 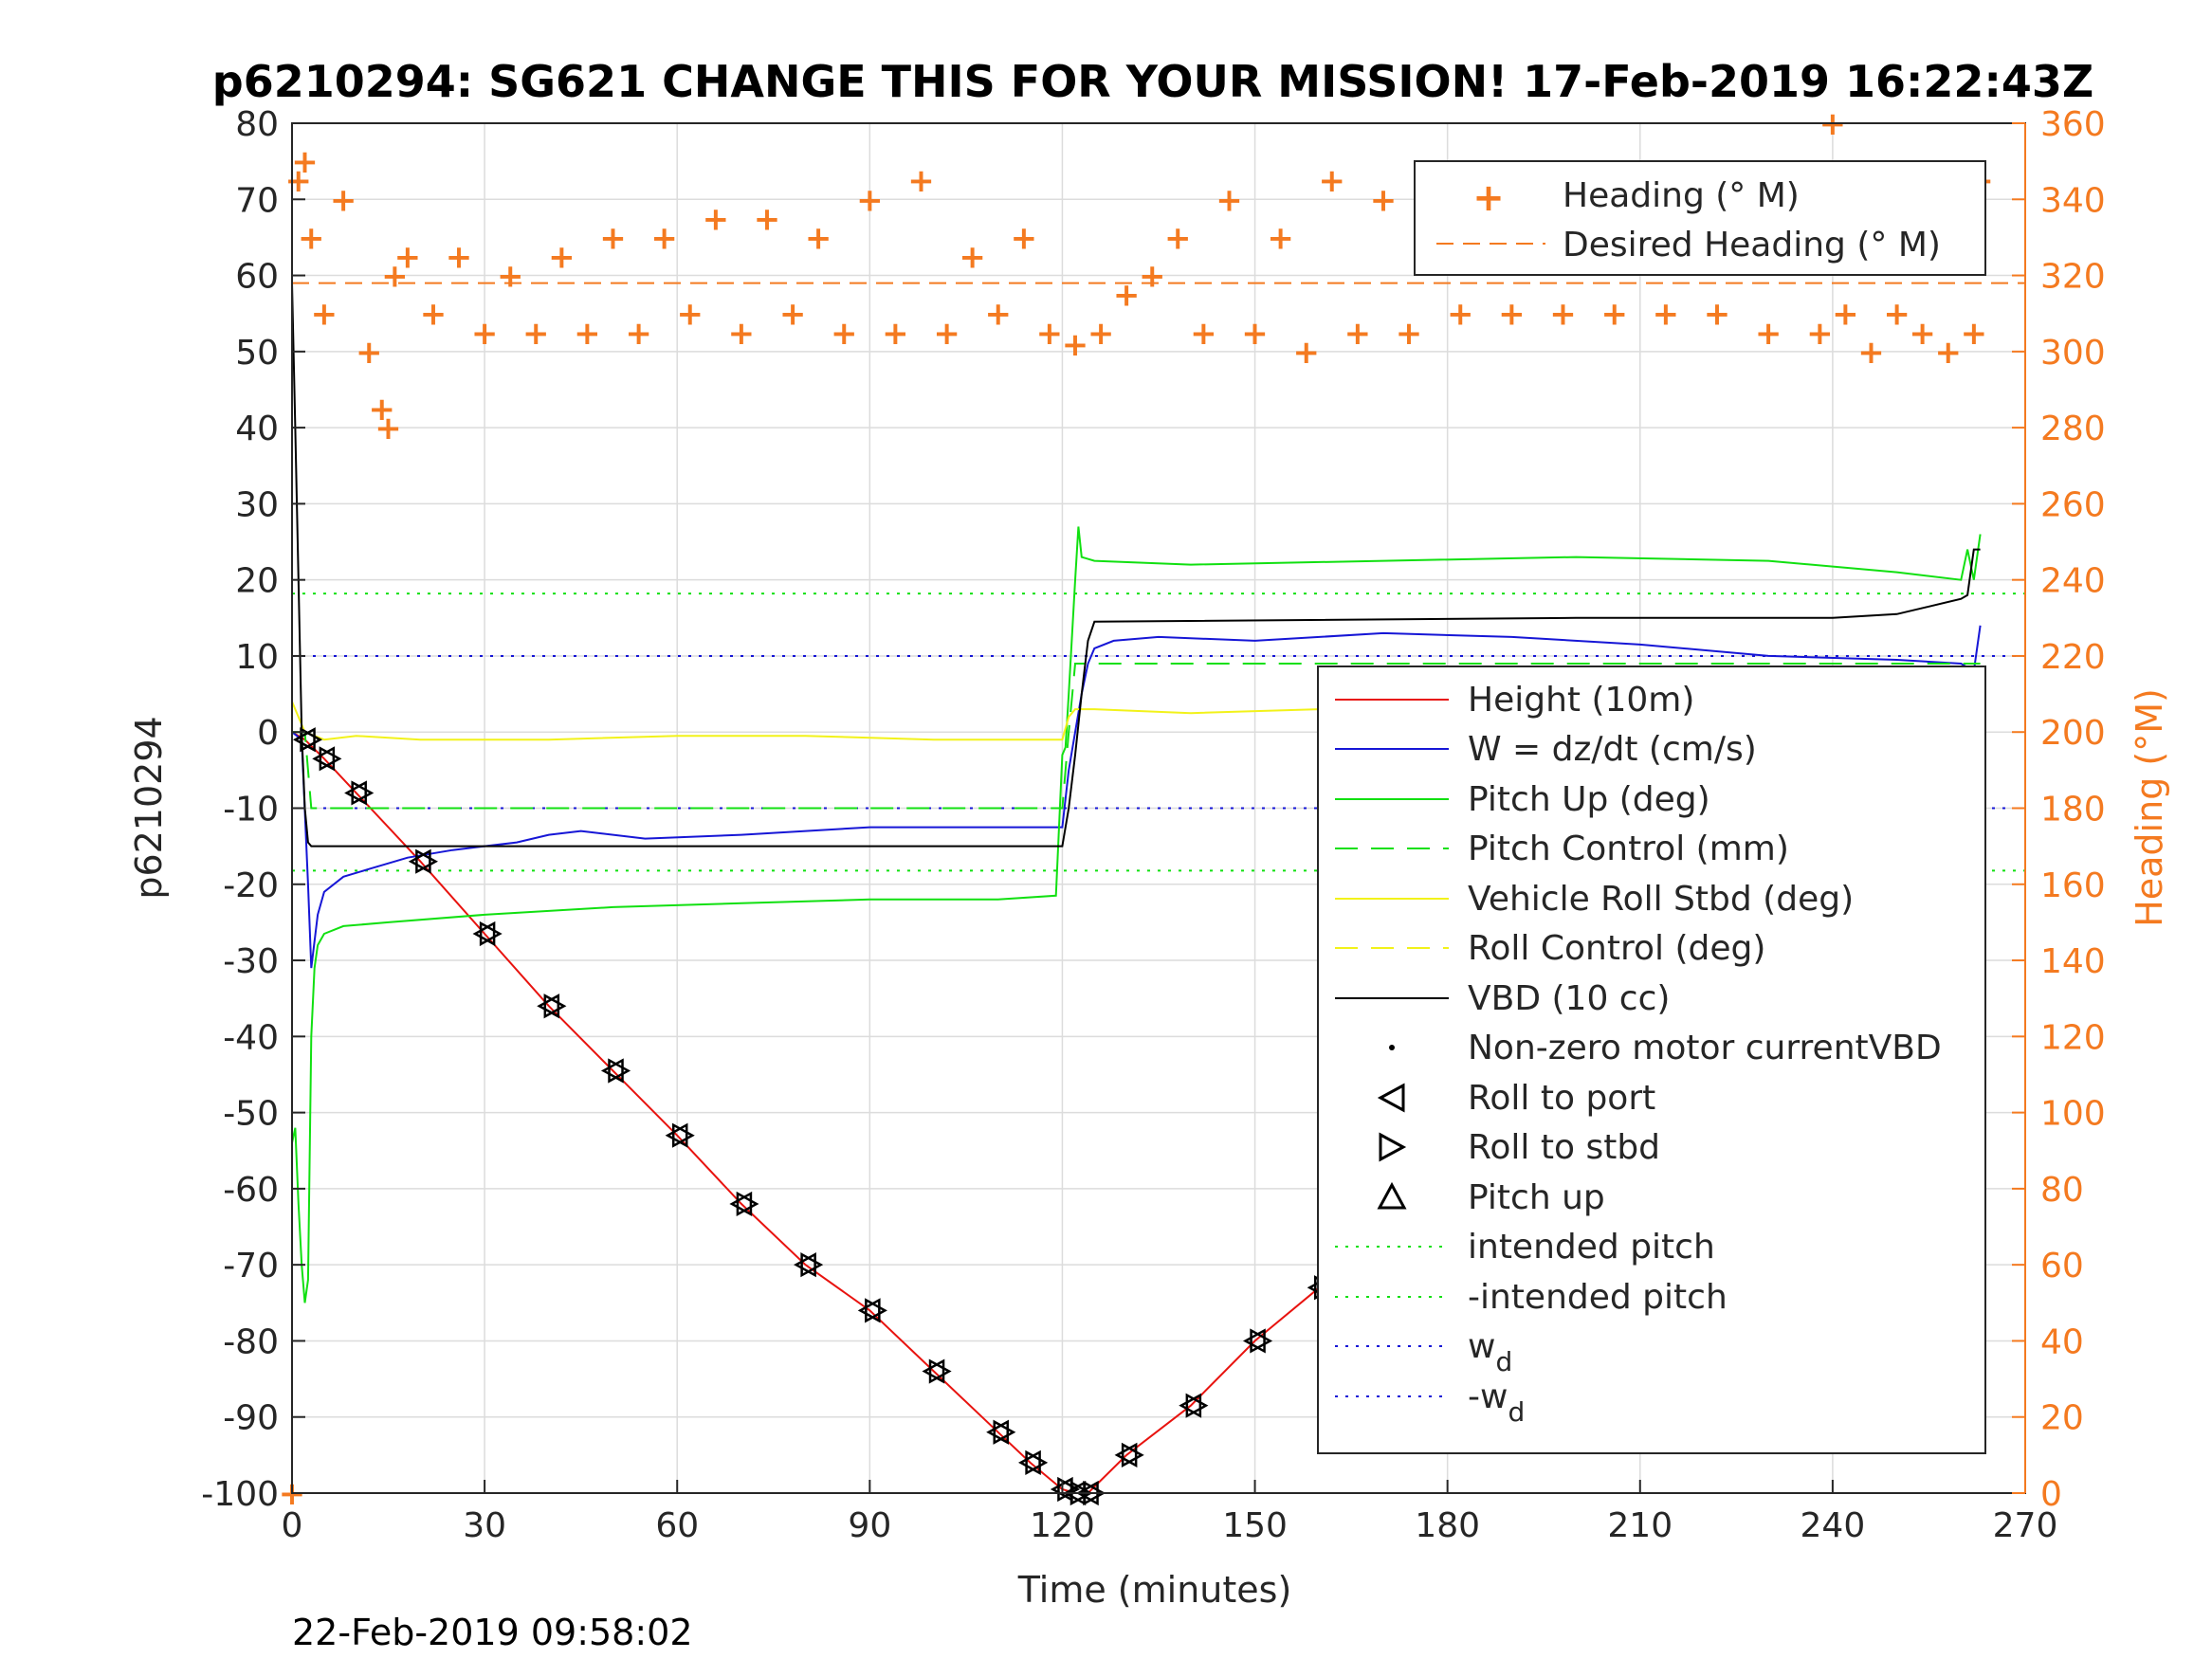 I want to click on y-right-tick-label: 160, so click(x=2073, y=885).